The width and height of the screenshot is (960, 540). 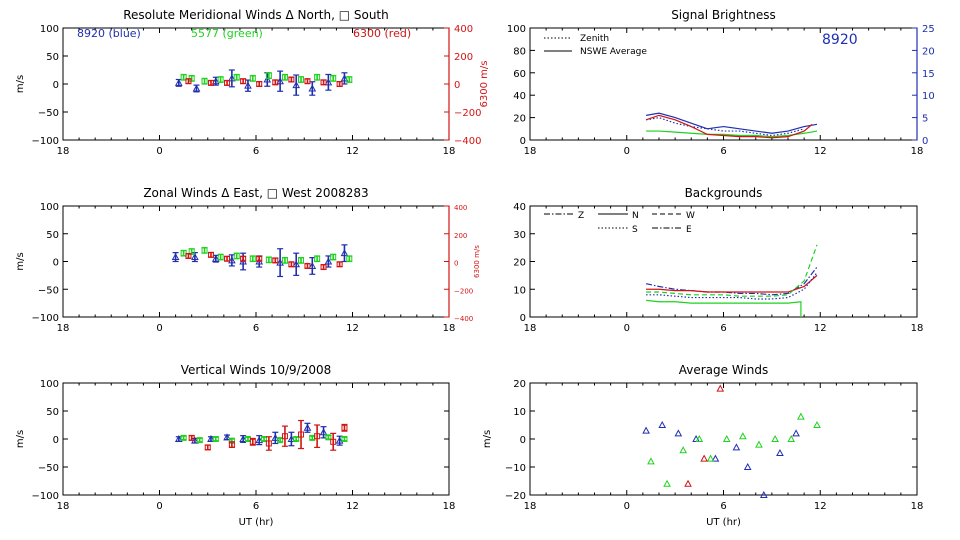 I want to click on y-axis-label: m/s, so click(x=20, y=439).